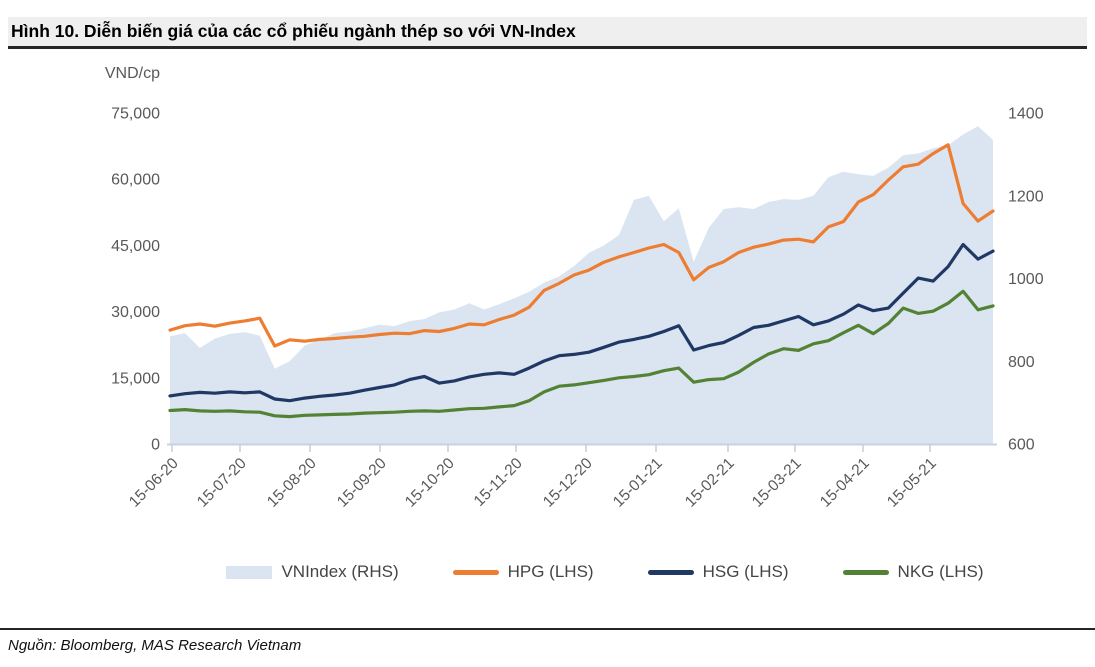 The image size is (1095, 667). I want to click on legend-label-vnindex: VNIndex (RHS), so click(340, 571).